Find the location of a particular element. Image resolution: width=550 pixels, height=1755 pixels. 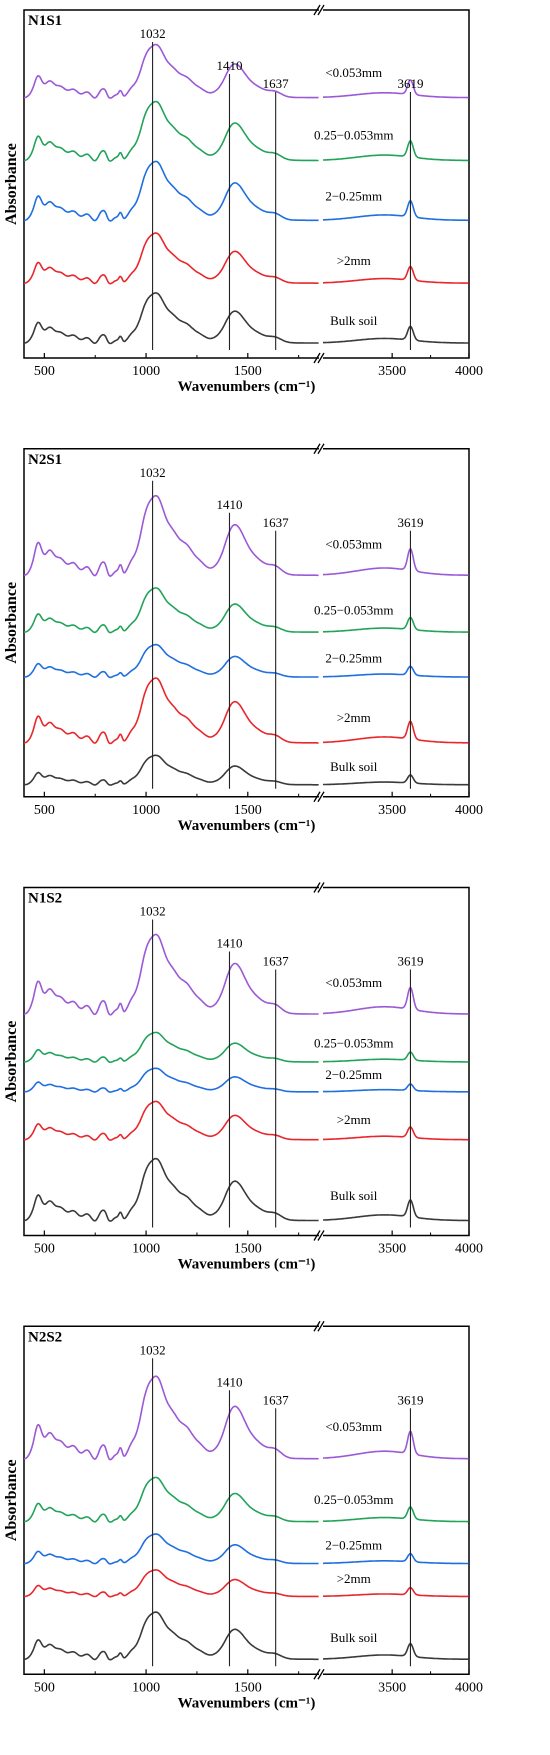

x-tick-label: 4000 is located at coordinates (469, 1687).